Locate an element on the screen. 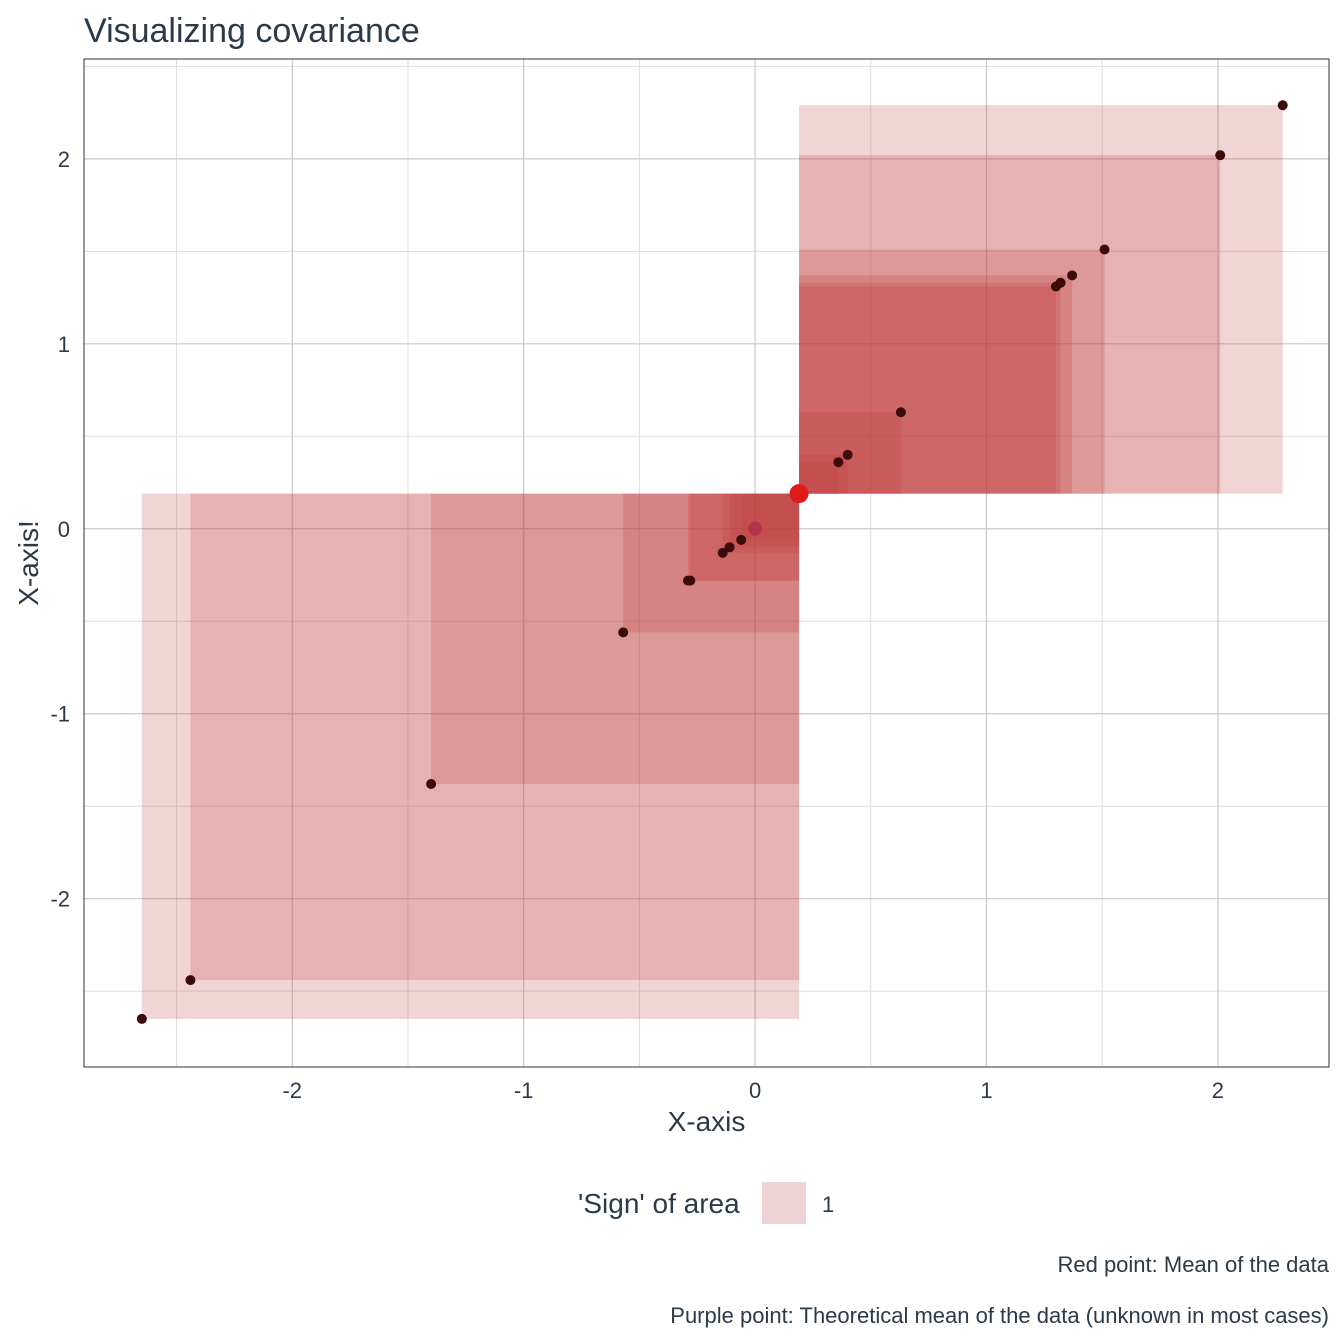 The height and width of the screenshot is (1344, 1344). x-tick-label: 1 is located at coordinates (986, 1090).